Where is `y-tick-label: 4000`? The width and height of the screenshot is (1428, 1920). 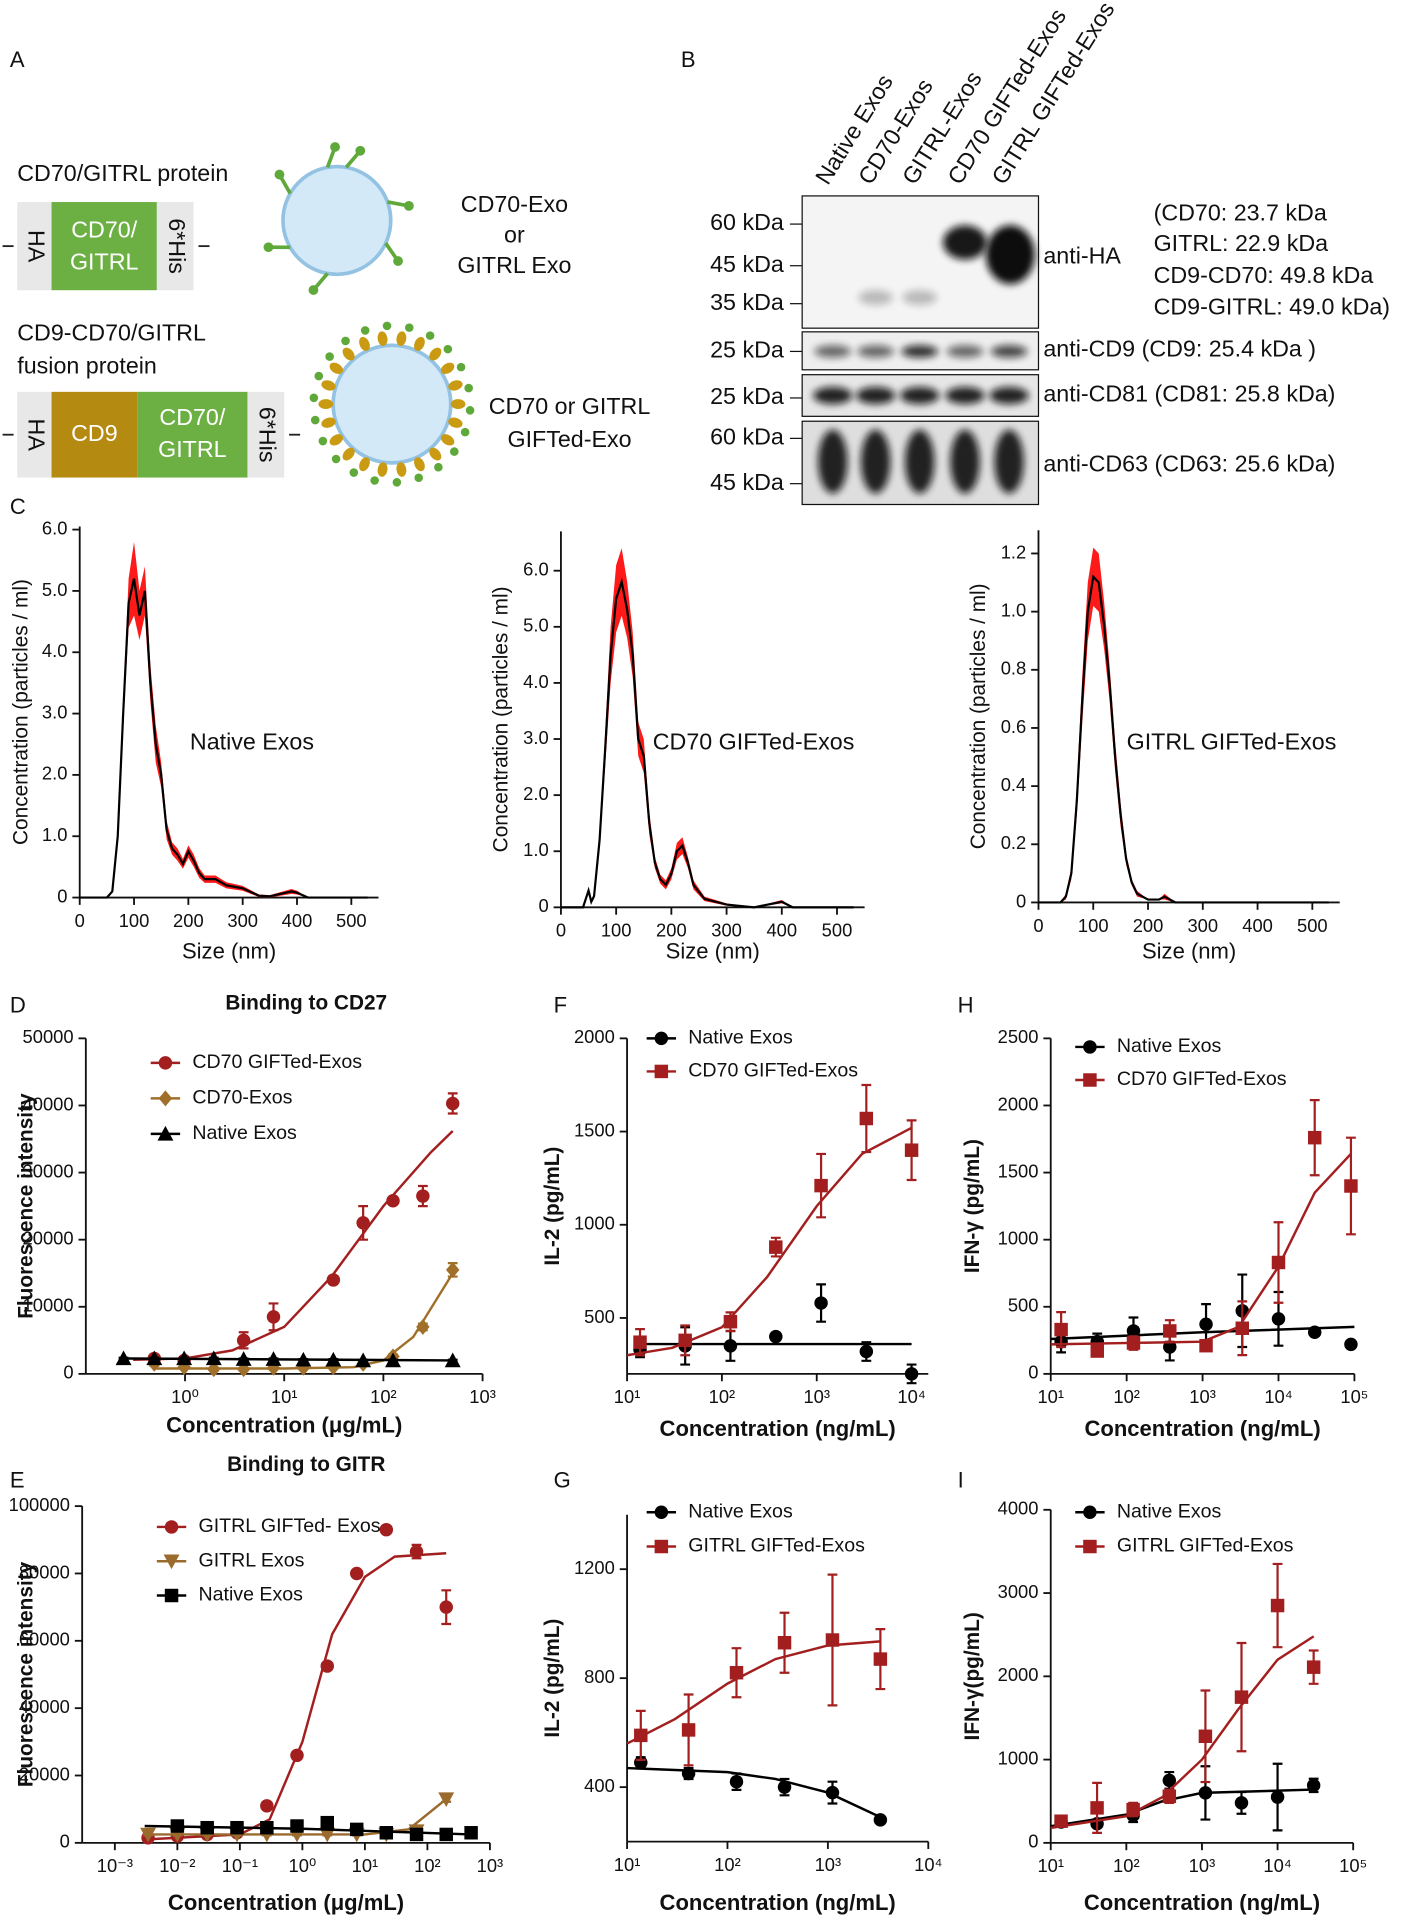 y-tick-label: 4000 is located at coordinates (1018, 1508).